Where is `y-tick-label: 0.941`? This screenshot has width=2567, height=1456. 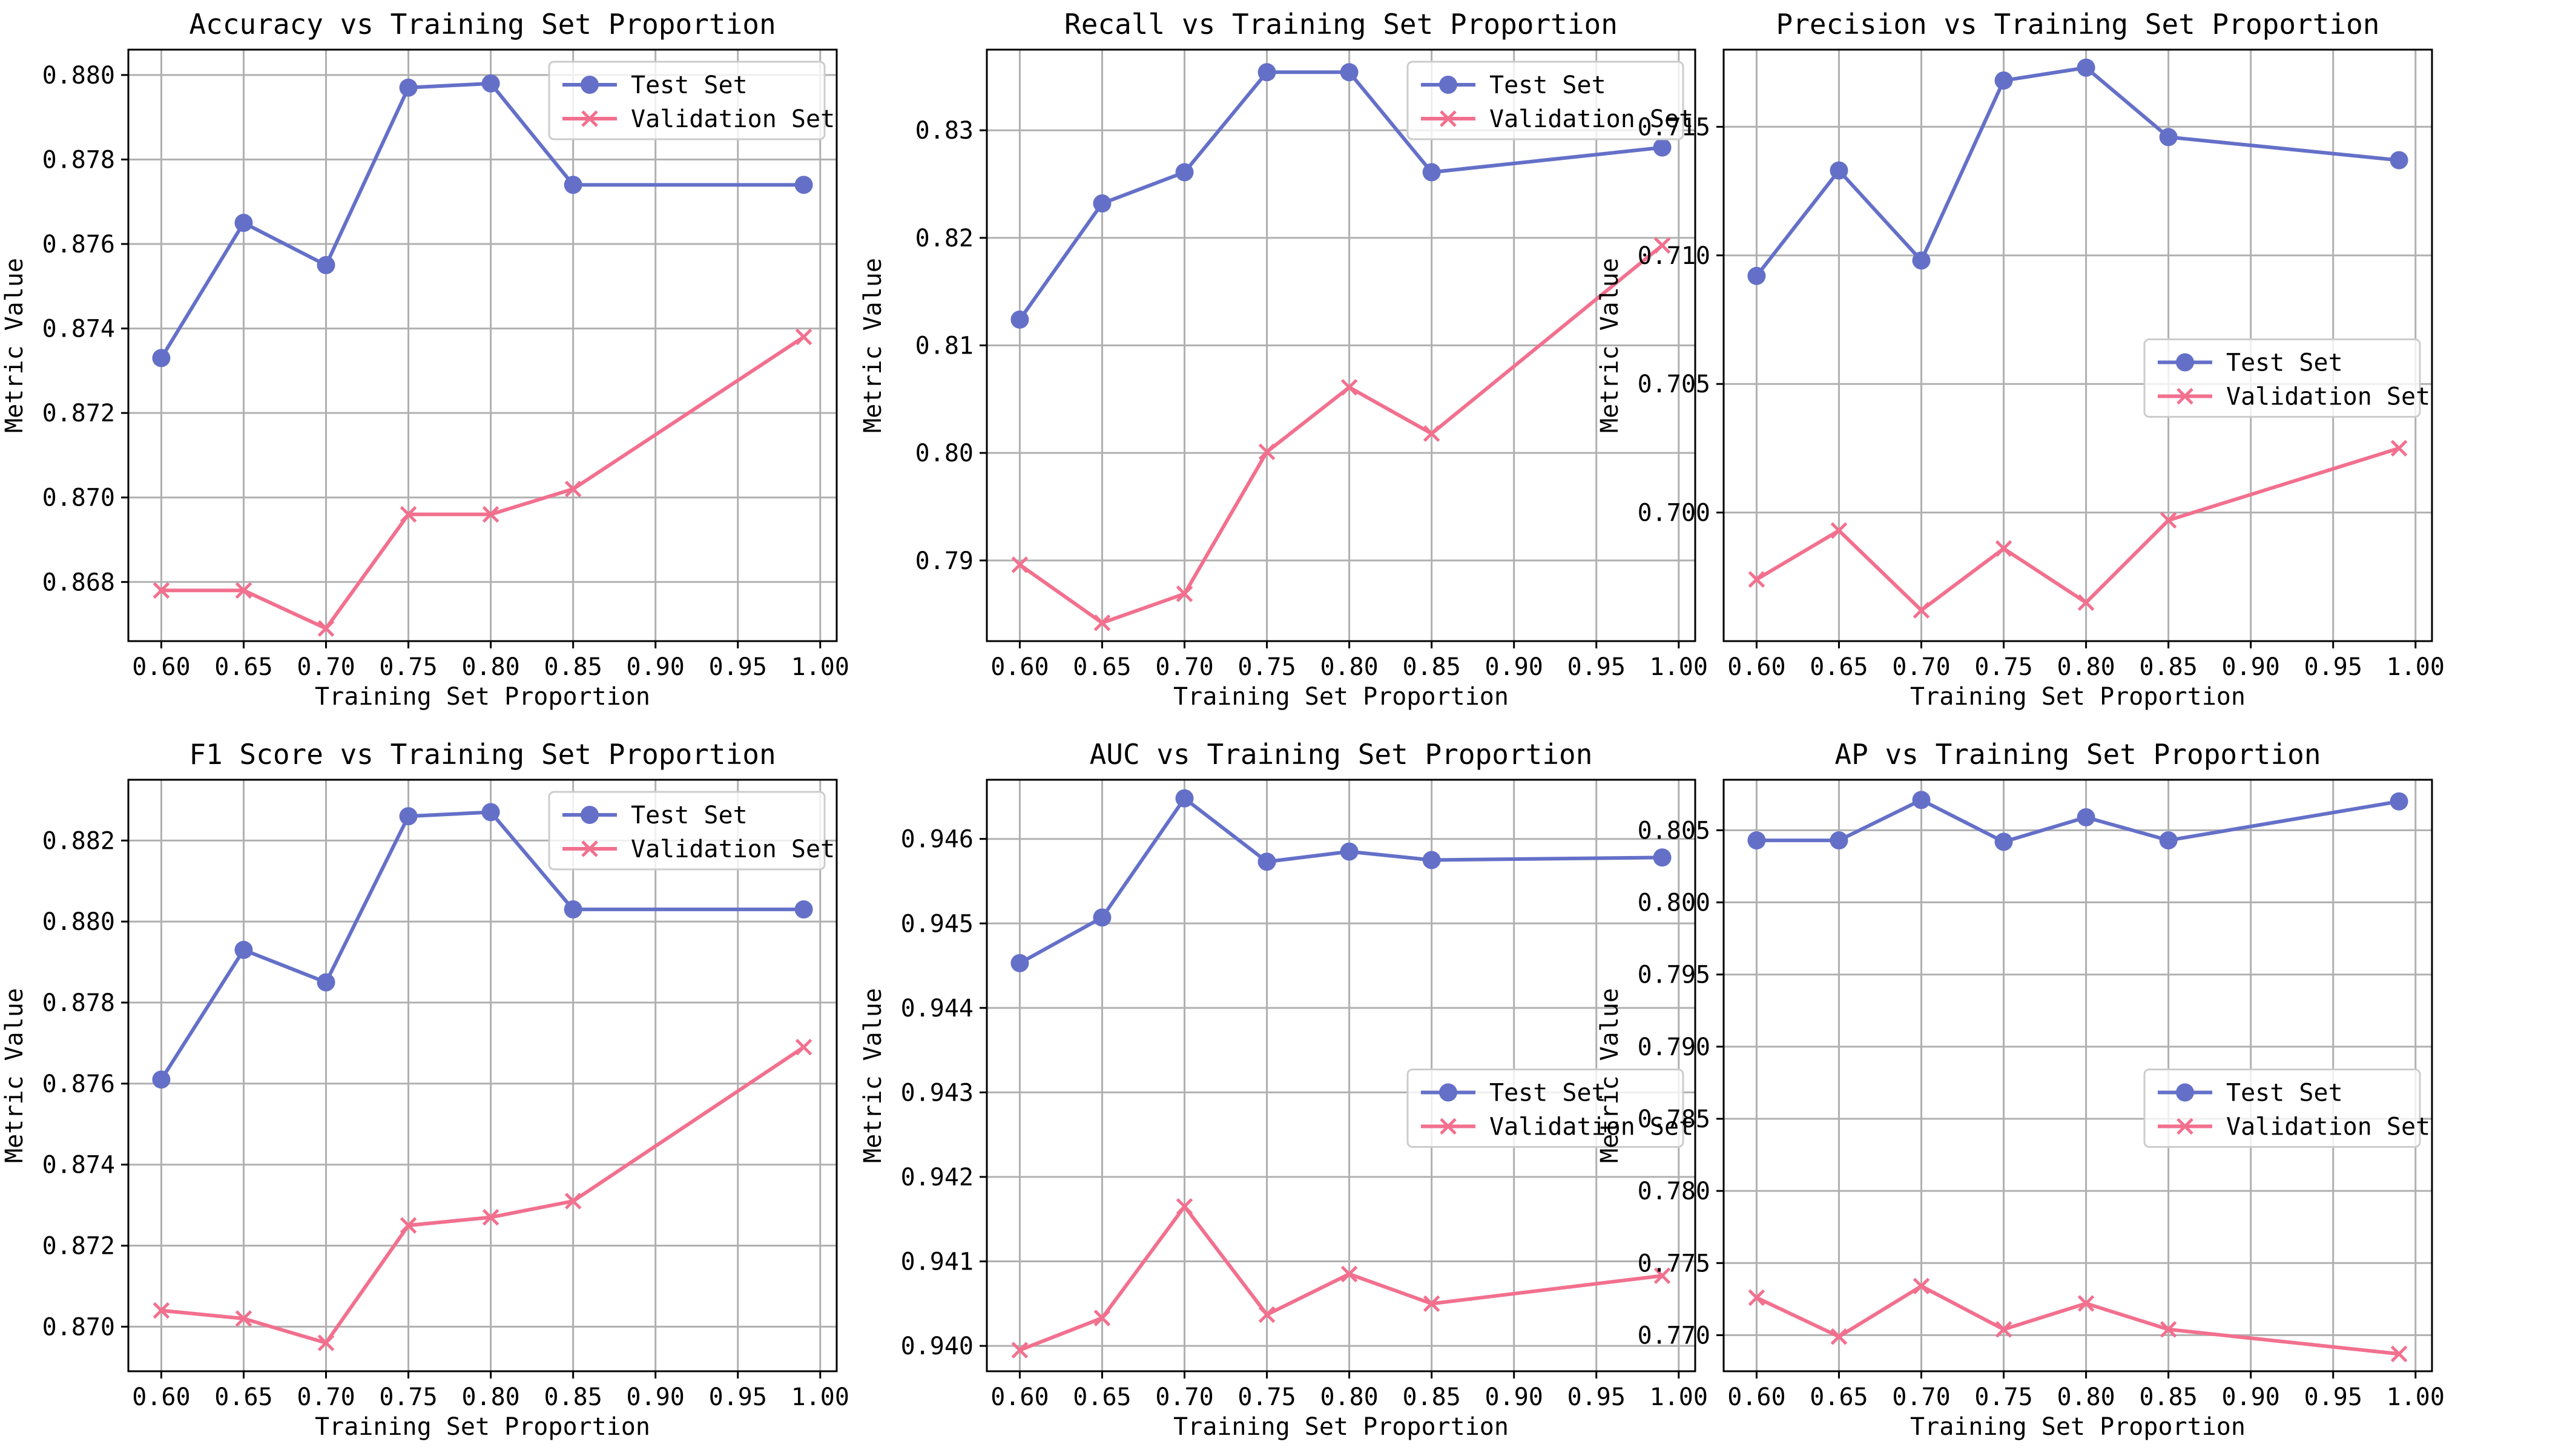 y-tick-label: 0.941 is located at coordinates (937, 1262).